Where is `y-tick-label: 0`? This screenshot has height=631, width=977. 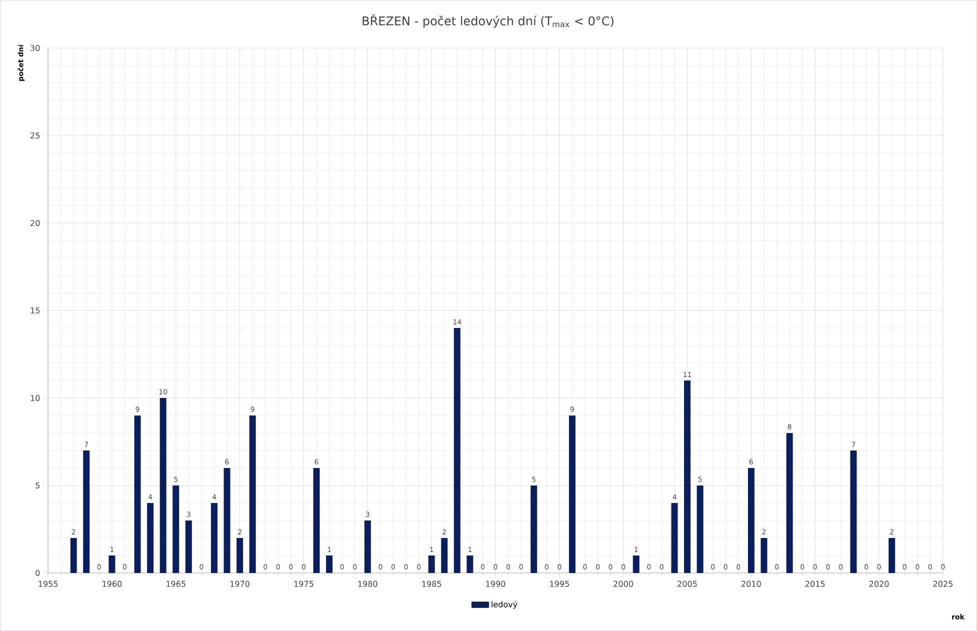
y-tick-label: 0 is located at coordinates (38, 573).